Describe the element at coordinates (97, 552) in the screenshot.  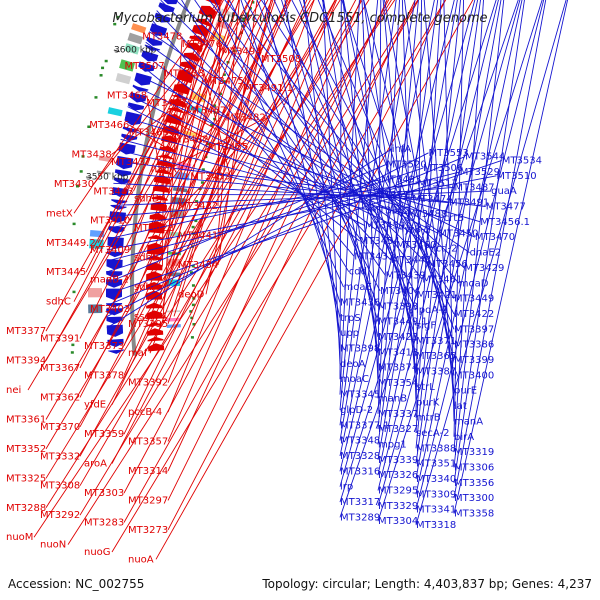
I see `forward-gene-label: nuoG` at that location.